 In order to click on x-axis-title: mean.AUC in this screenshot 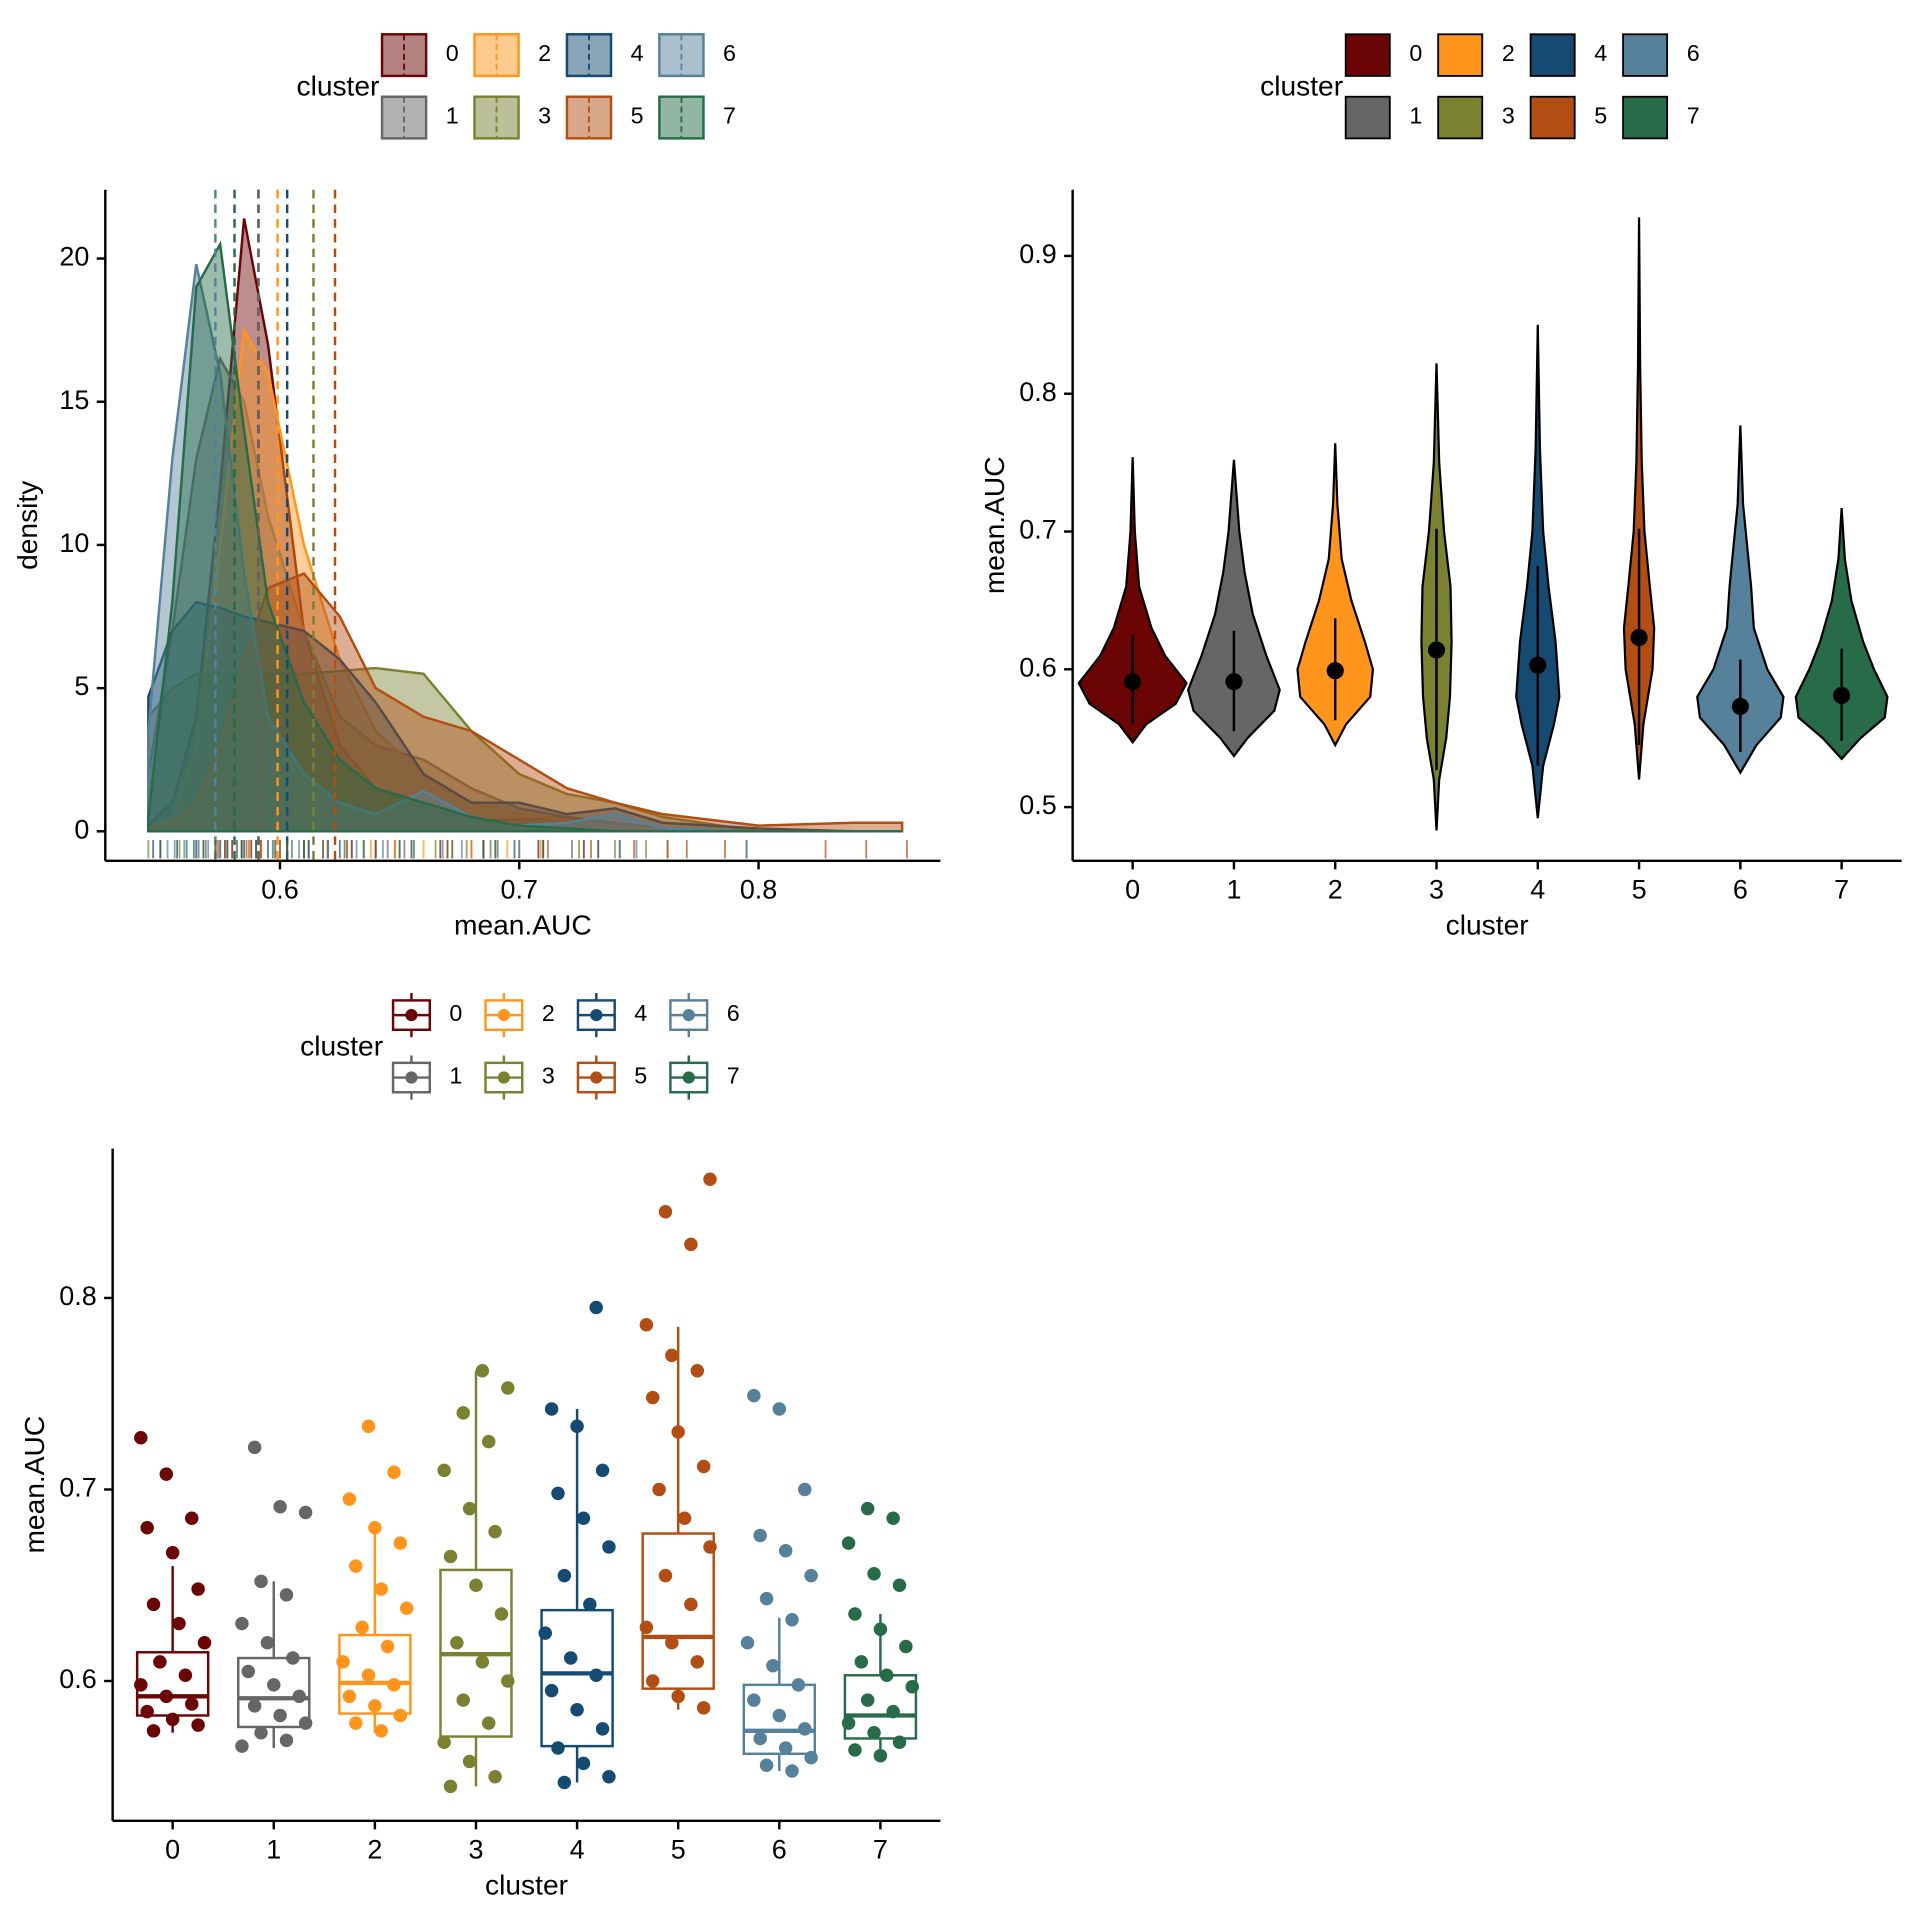, I will do `click(523, 924)`.